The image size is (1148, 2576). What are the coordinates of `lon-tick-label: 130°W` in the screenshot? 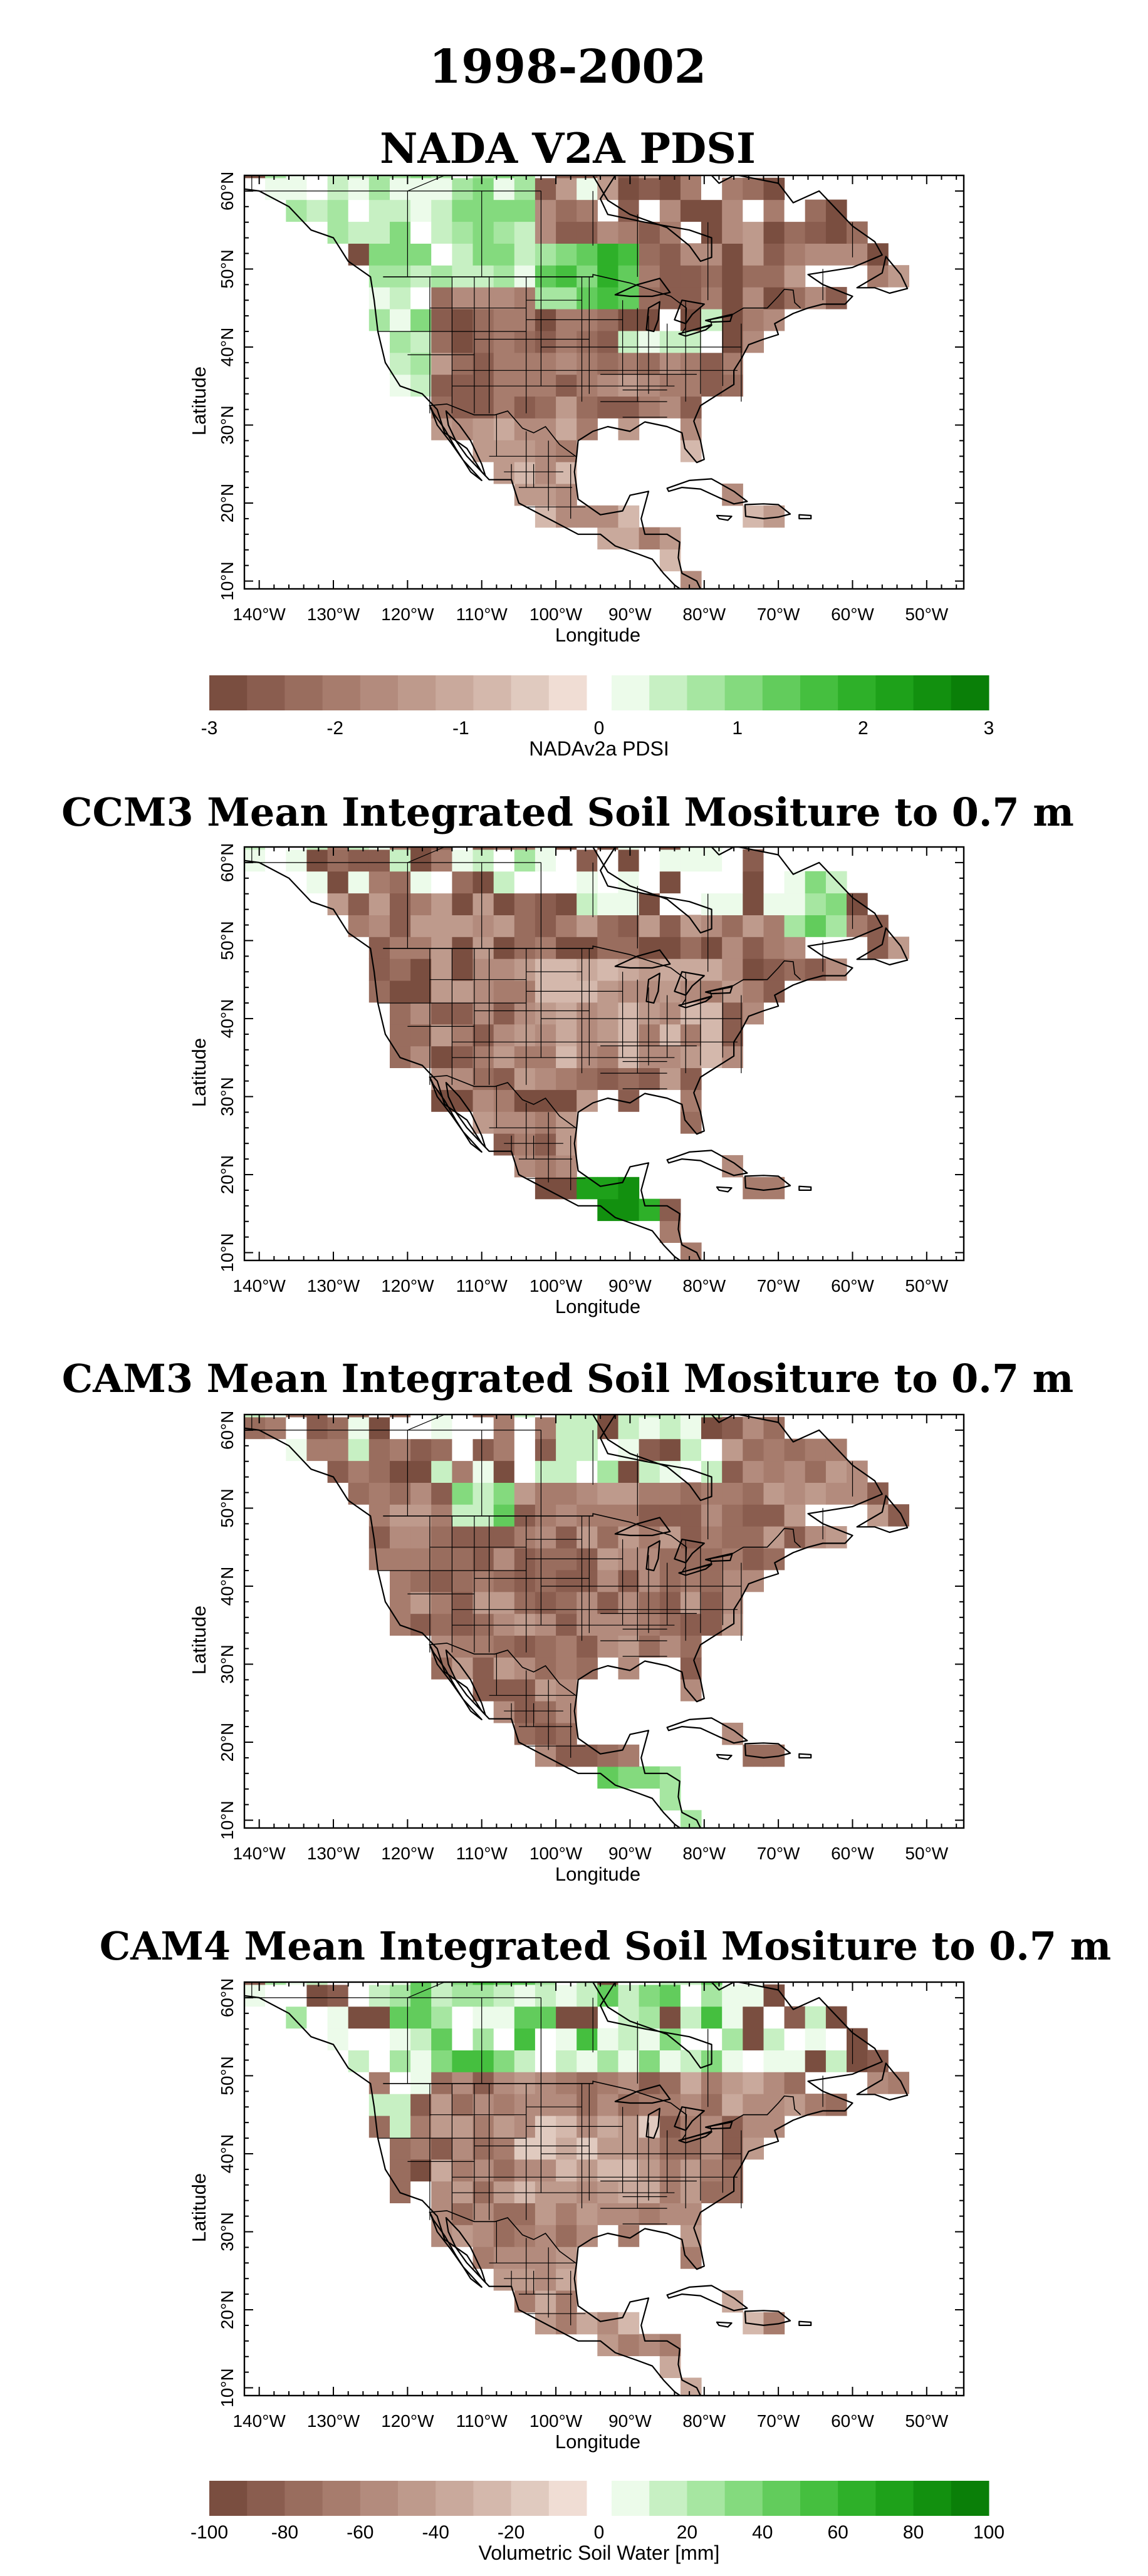 It's located at (333, 614).